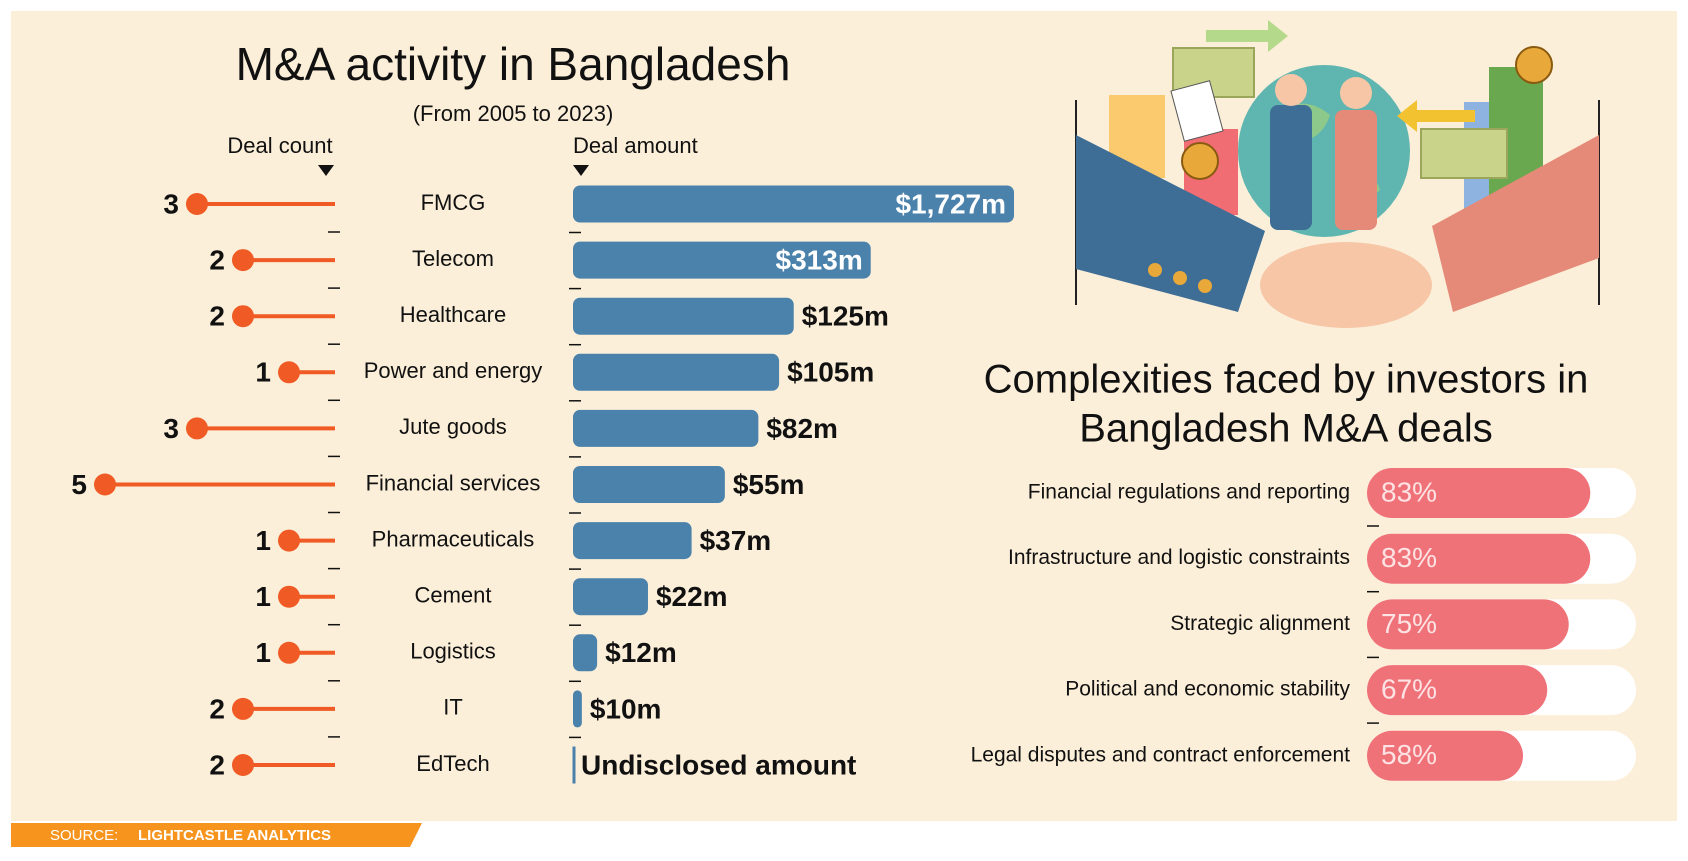 Image resolution: width=1688 pixels, height=861 pixels. What do you see at coordinates (453, 538) in the screenshot?
I see `category-label: Pharmaceuticals` at bounding box center [453, 538].